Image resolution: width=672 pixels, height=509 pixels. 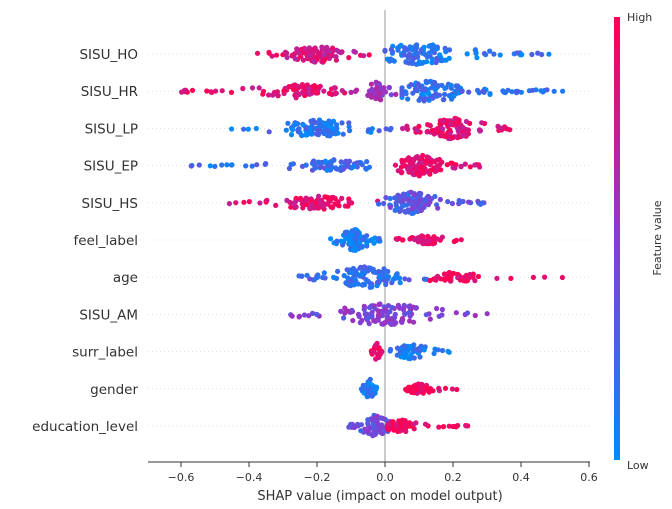 I want to click on feature-label: SISU_HS, so click(x=110, y=204).